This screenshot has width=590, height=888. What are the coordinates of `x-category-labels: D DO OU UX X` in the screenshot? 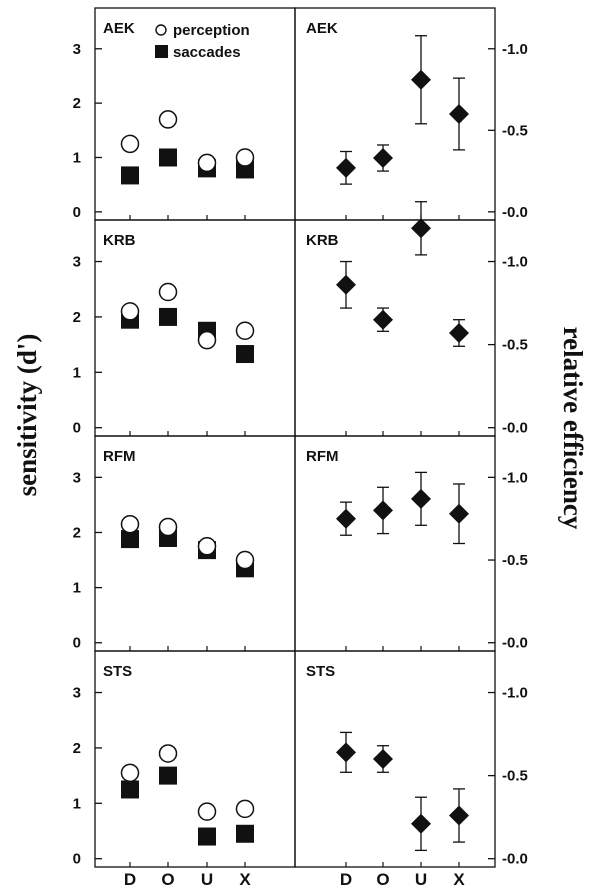 It's located at (294, 879).